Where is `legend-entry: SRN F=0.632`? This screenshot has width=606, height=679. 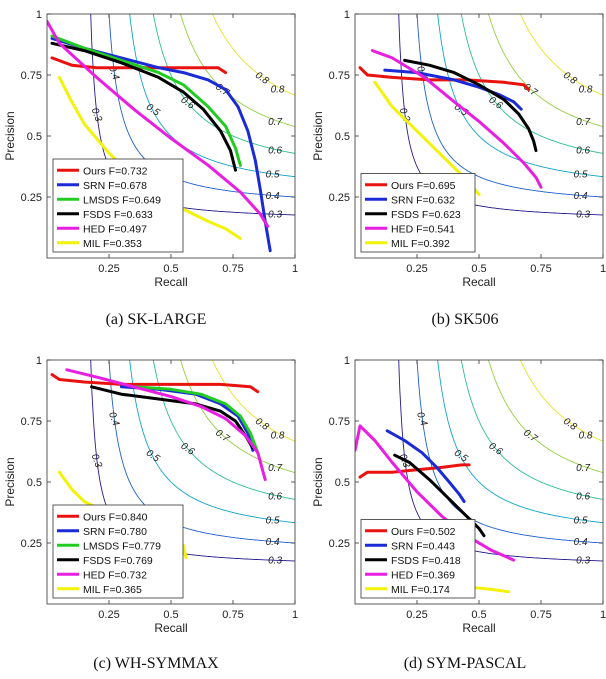
legend-entry: SRN F=0.632 is located at coordinates (423, 200).